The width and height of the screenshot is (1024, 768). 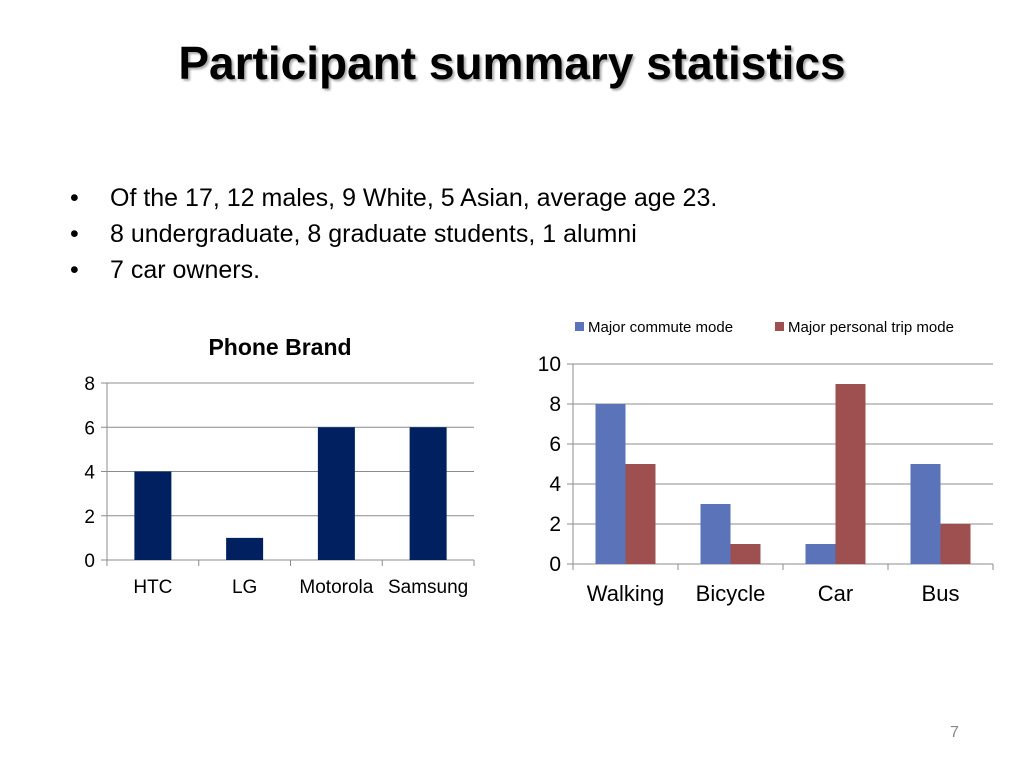 I want to click on page-number: 7, so click(x=954, y=732).